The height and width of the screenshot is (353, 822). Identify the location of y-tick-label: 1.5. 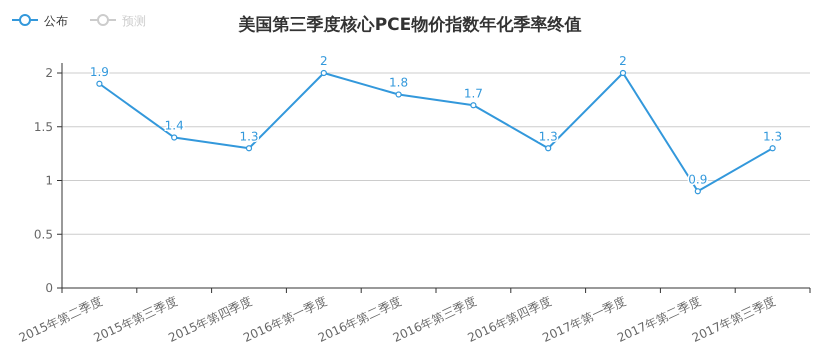
(43, 127).